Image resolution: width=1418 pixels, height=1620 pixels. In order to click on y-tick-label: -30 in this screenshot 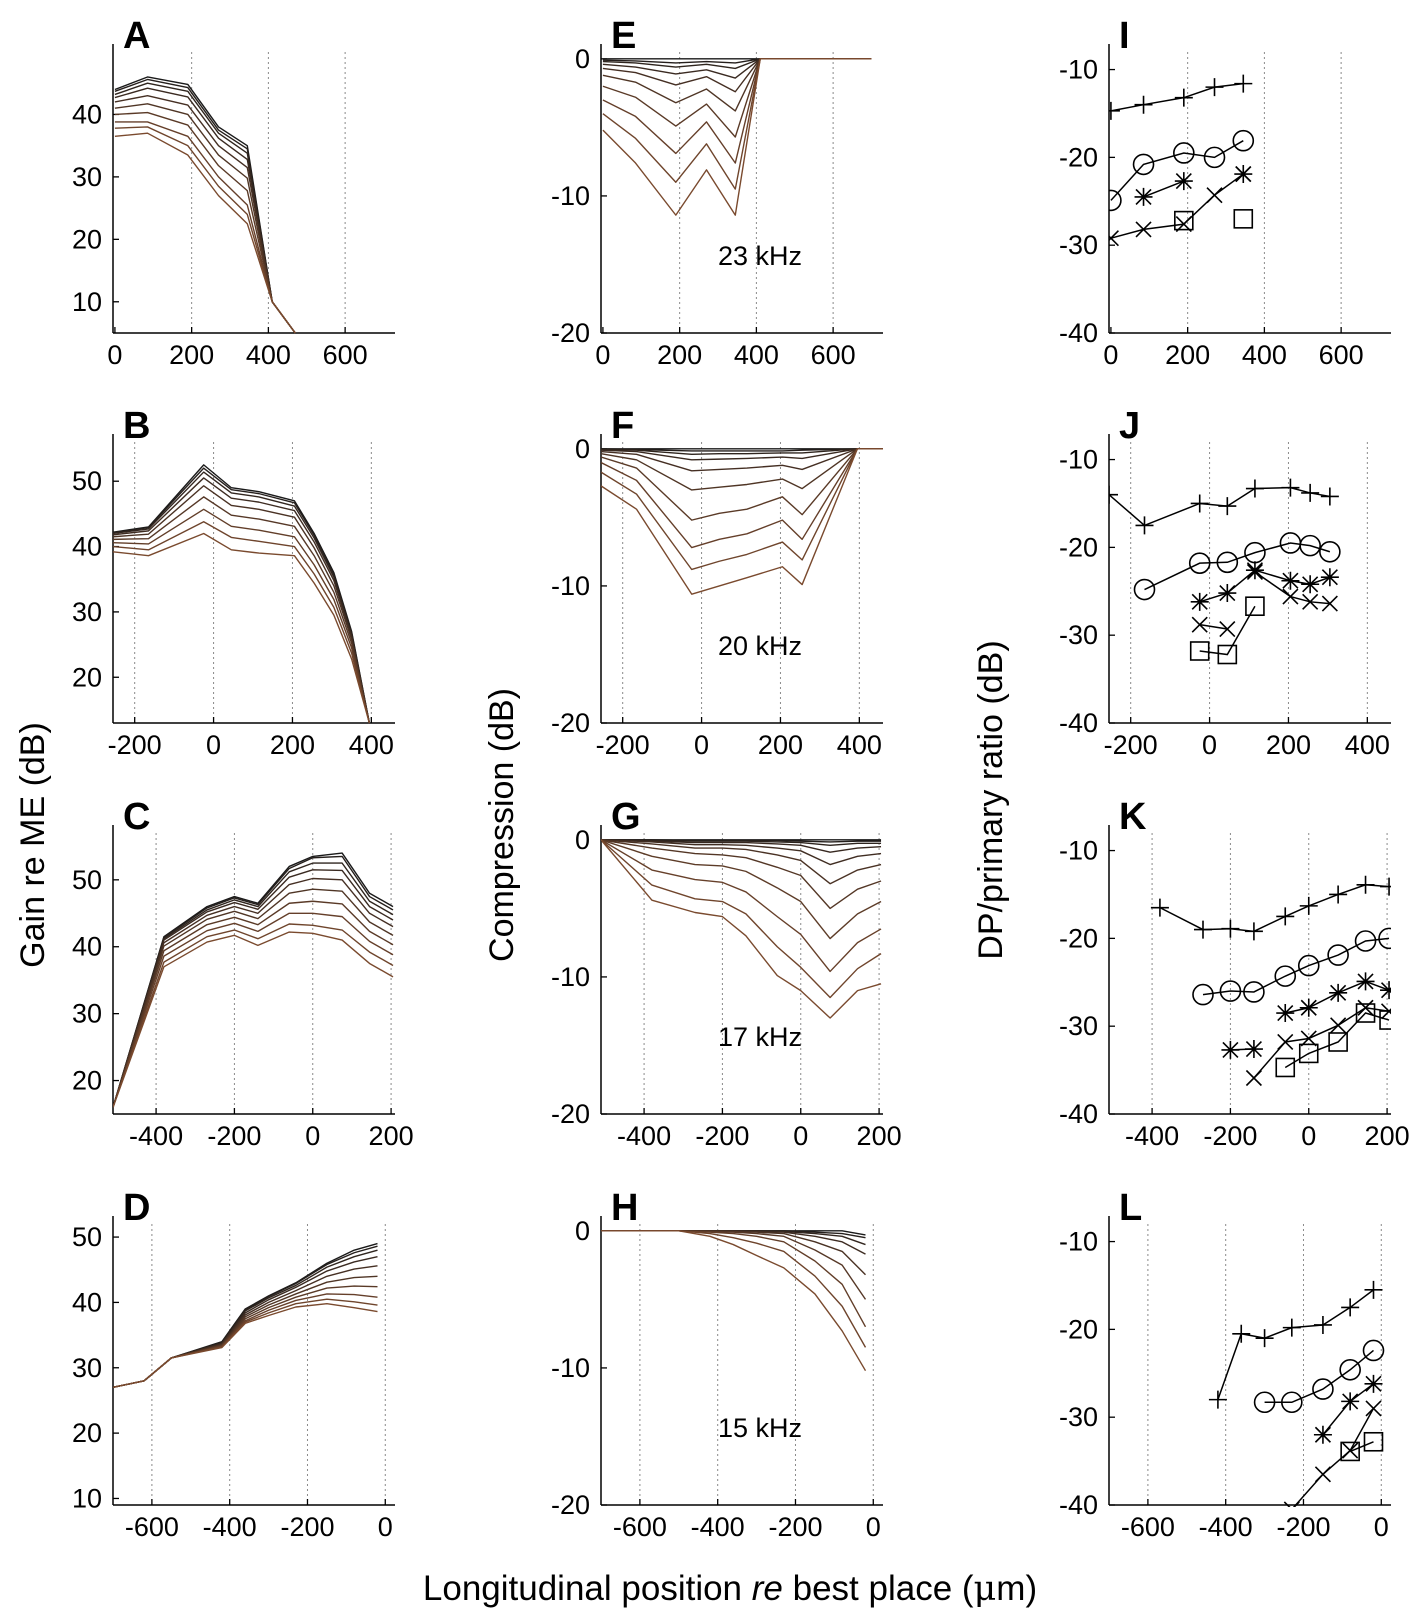, I will do `click(1078, 1417)`.